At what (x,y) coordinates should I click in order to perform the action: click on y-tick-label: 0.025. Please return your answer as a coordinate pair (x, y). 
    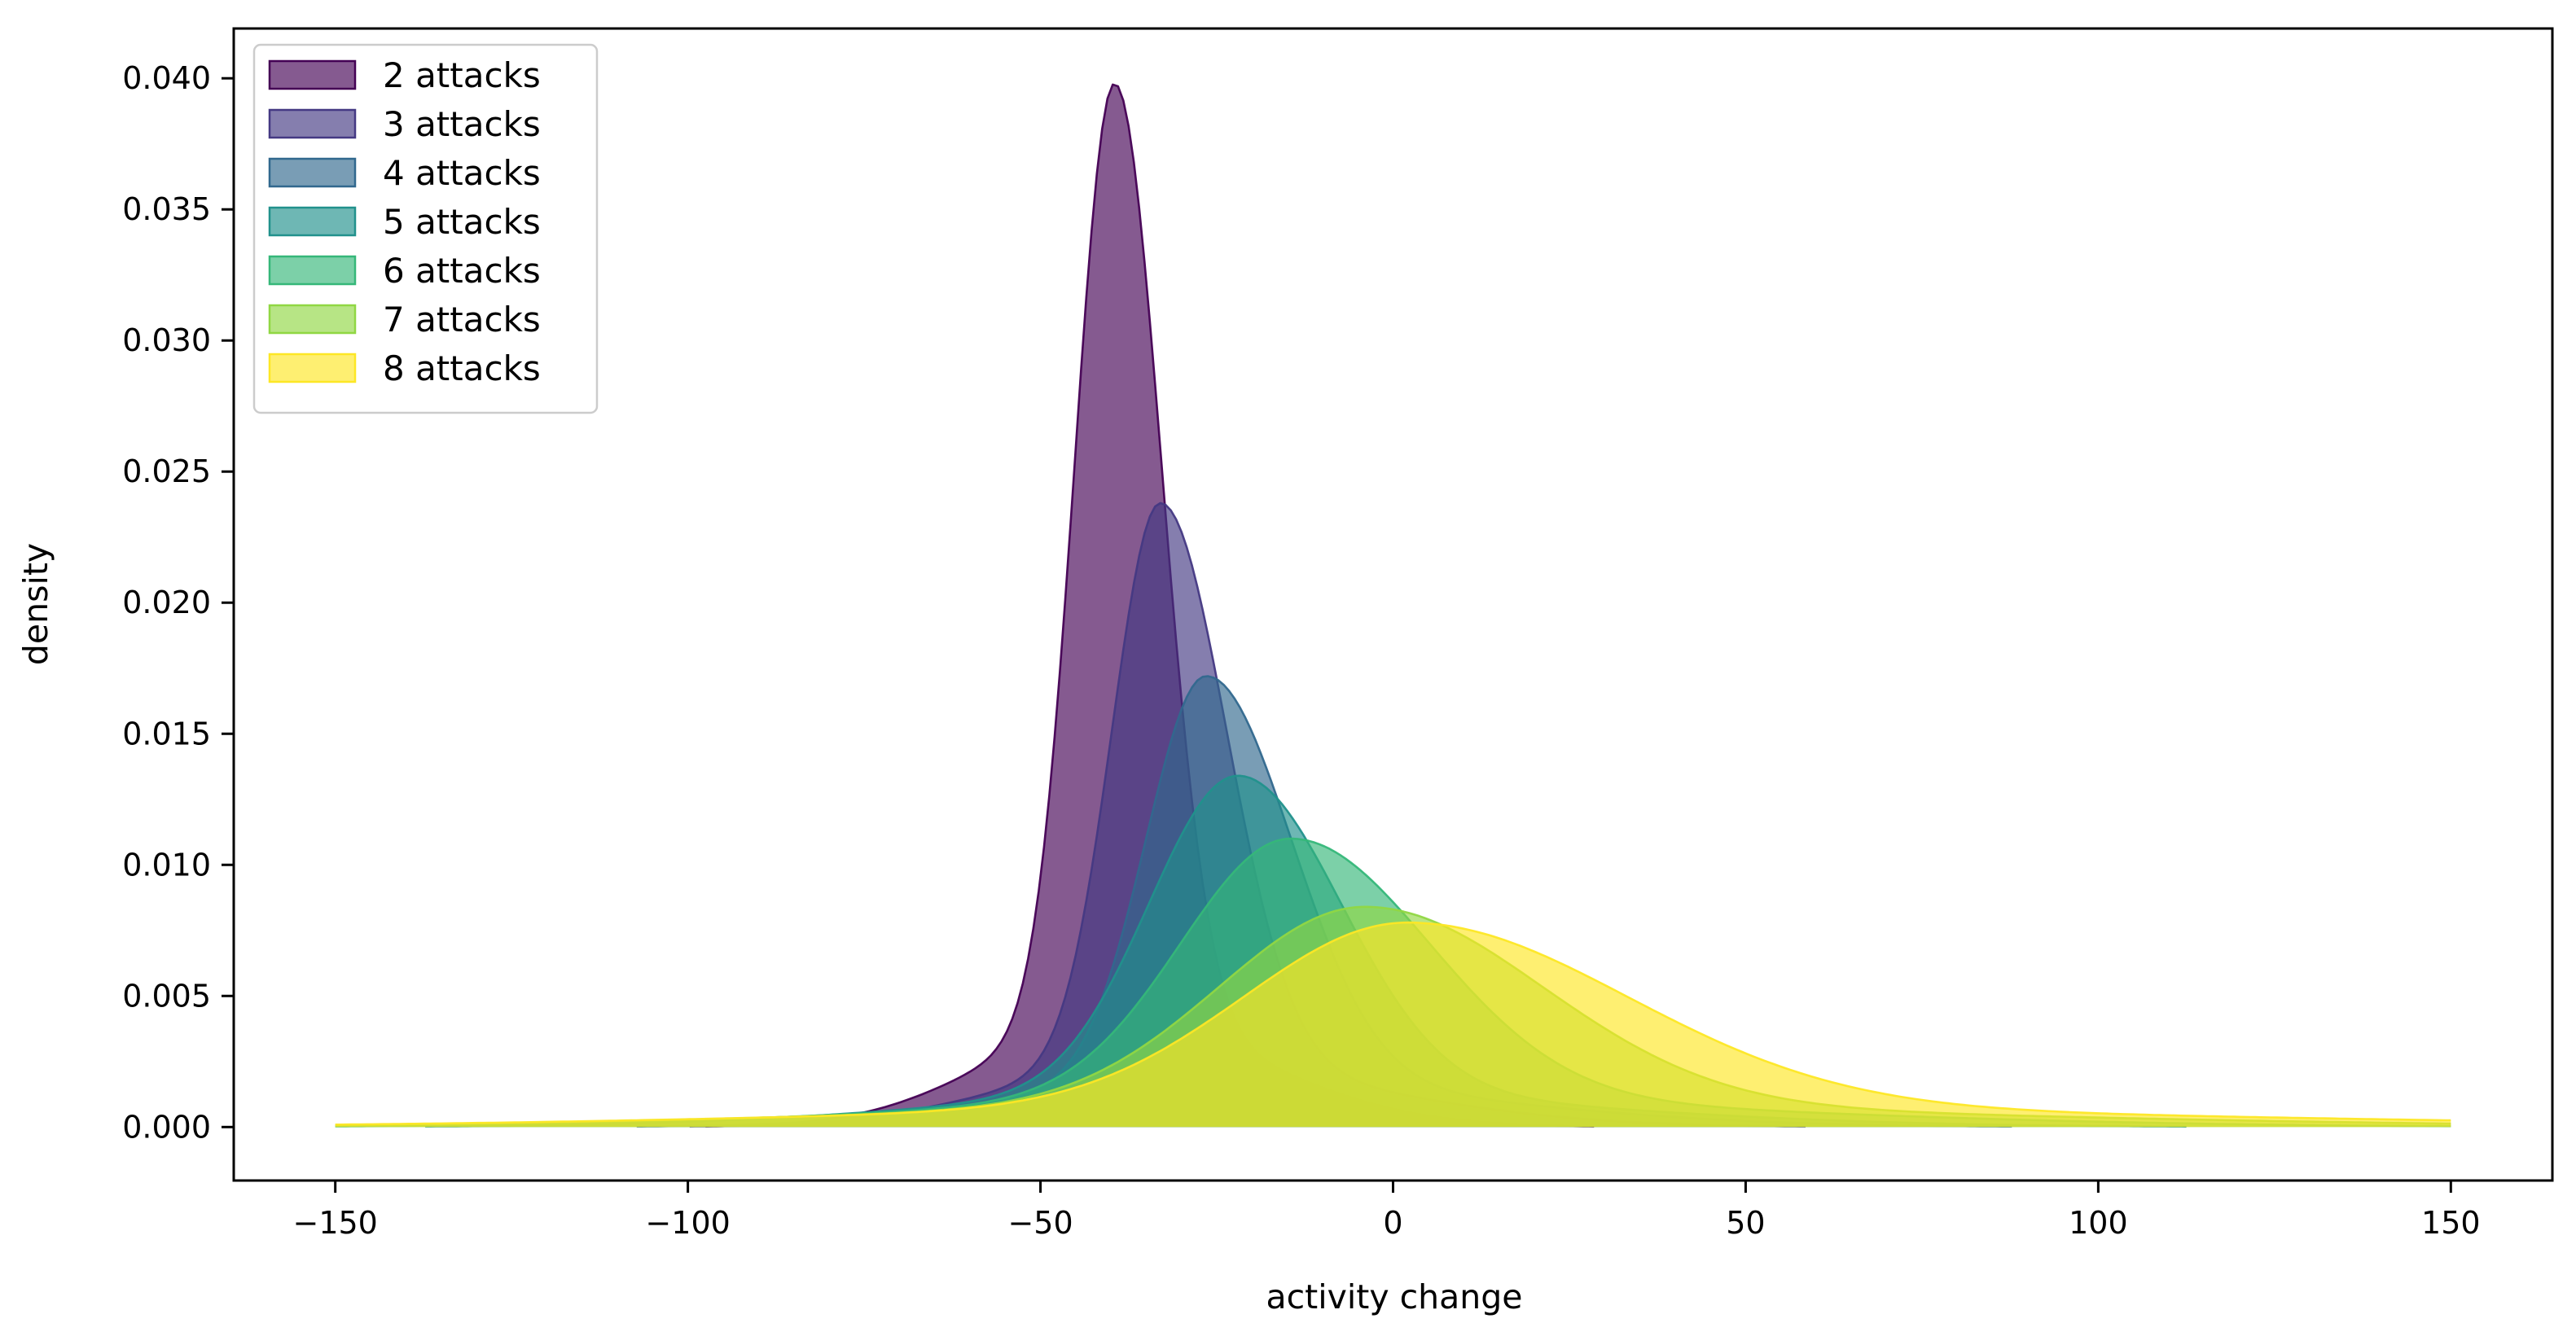
    Looking at the image, I should click on (166, 471).